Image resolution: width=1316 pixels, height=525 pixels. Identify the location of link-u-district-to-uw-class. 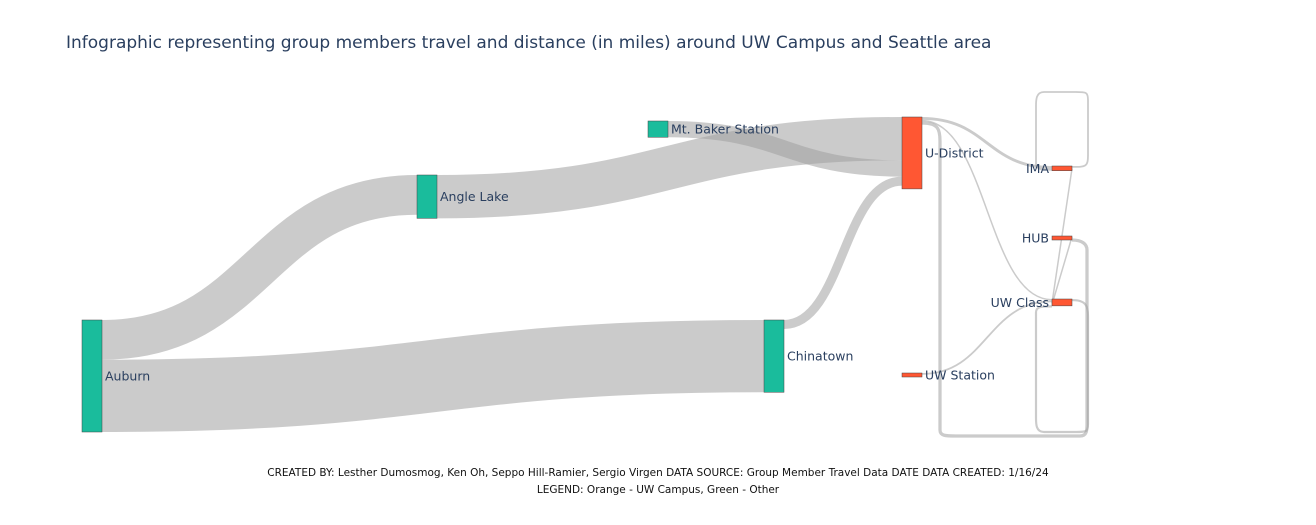
(987, 210).